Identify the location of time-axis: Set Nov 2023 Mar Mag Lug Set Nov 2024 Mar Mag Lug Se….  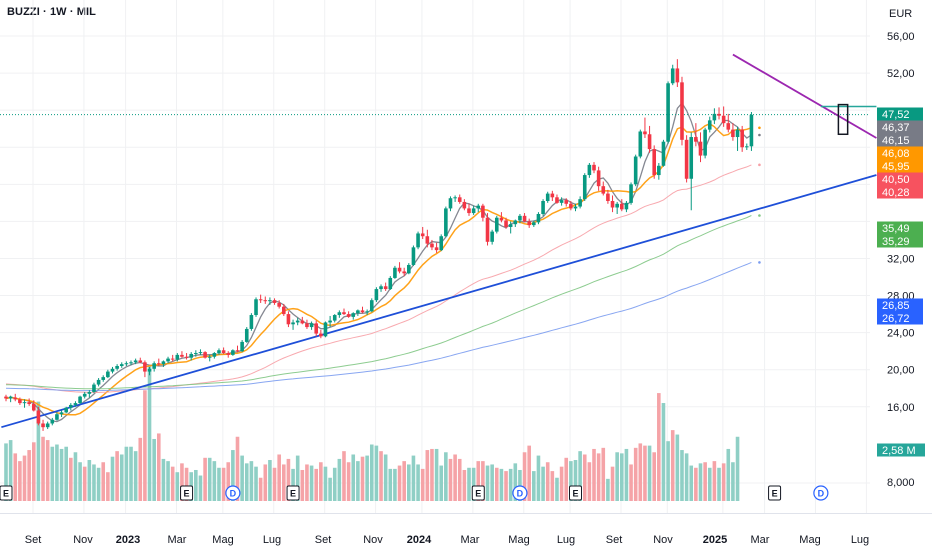
(447, 540).